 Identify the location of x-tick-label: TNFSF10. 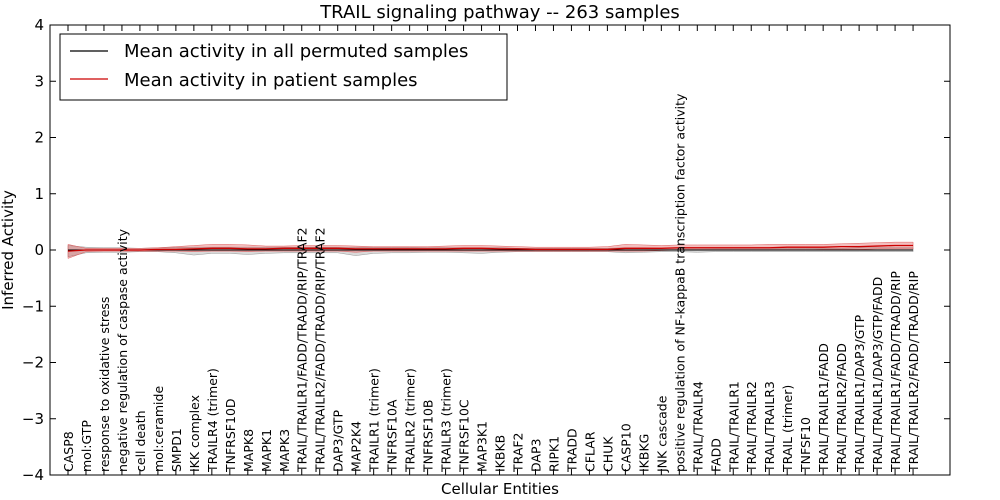
(805, 445).